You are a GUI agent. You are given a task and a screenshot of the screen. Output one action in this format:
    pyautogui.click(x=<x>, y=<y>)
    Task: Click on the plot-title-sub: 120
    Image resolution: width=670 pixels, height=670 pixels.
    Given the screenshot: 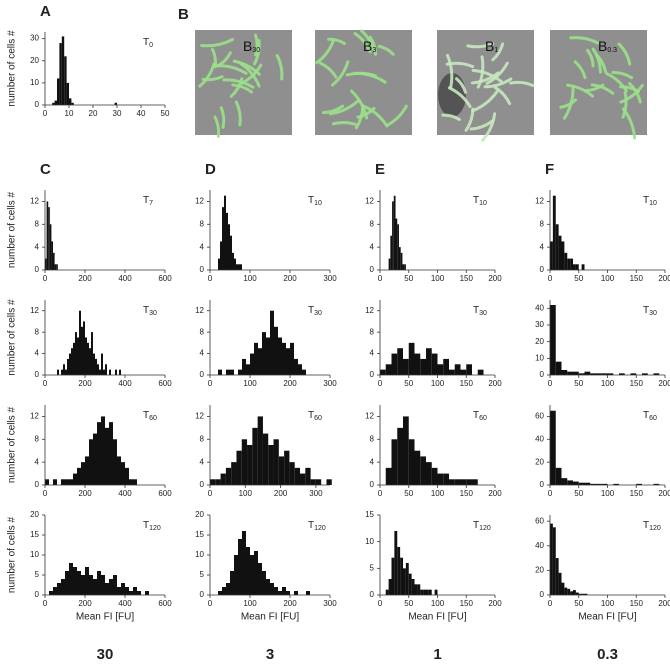 What is the action you would take?
    pyautogui.click(x=655, y=528)
    